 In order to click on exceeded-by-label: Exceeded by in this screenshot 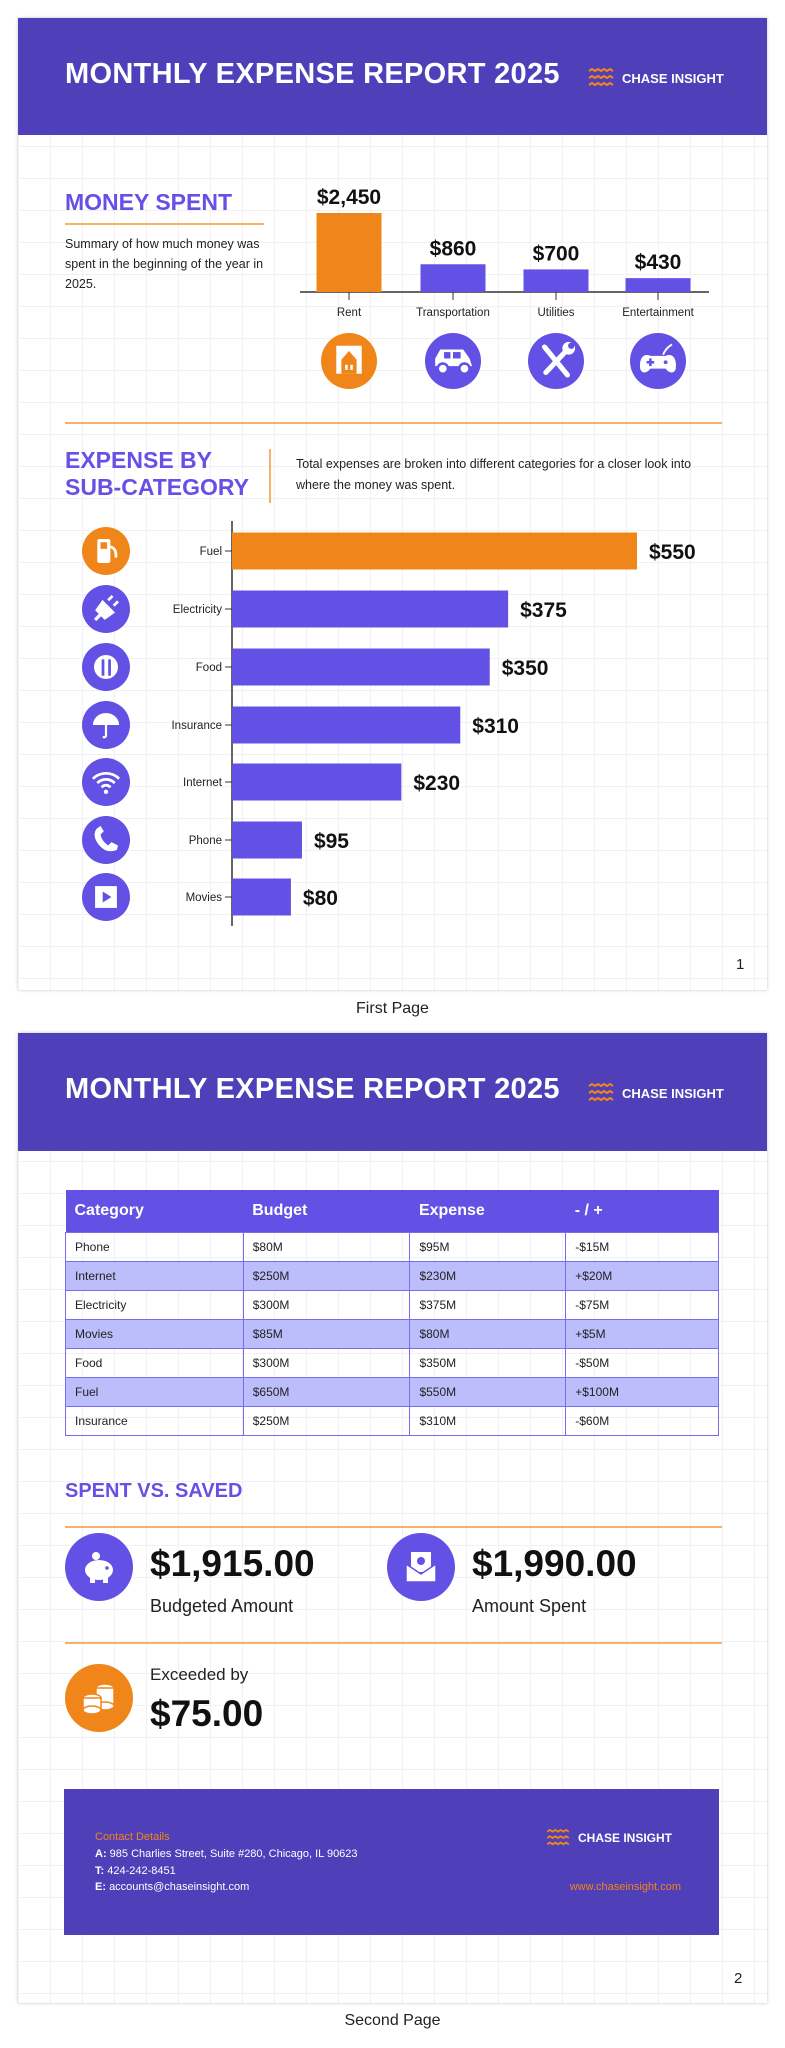, I will do `click(199, 1674)`.